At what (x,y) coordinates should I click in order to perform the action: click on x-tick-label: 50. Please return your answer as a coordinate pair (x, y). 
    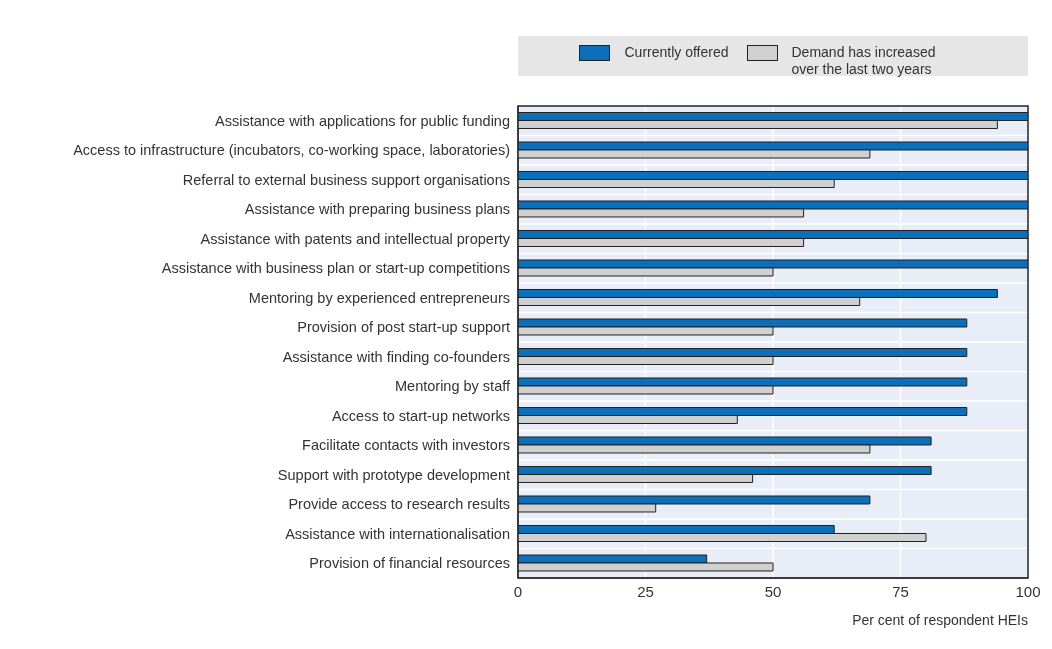
    Looking at the image, I should click on (773, 591).